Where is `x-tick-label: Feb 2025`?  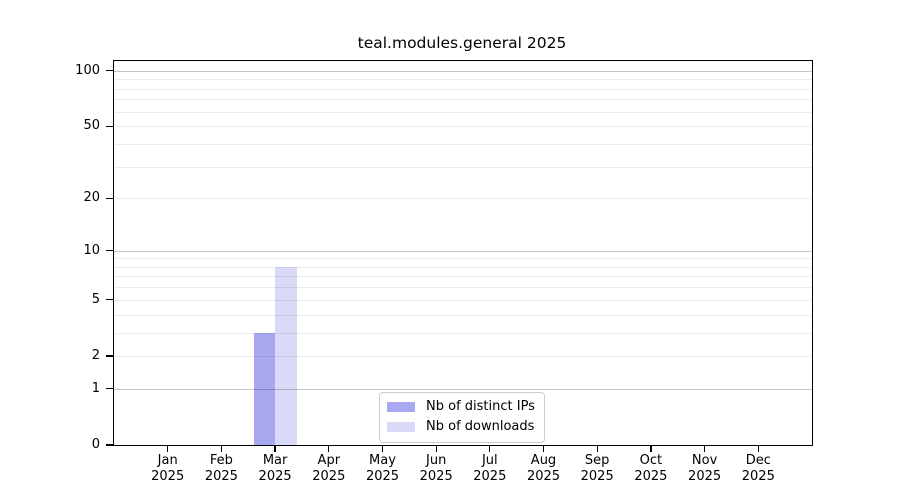
x-tick-label: Feb 2025 is located at coordinates (221, 468).